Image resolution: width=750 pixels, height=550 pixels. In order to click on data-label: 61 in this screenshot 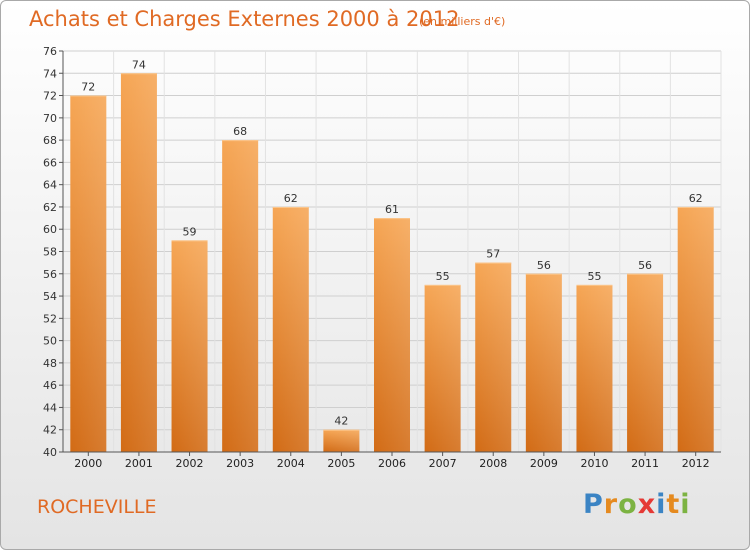, I will do `click(392, 209)`.